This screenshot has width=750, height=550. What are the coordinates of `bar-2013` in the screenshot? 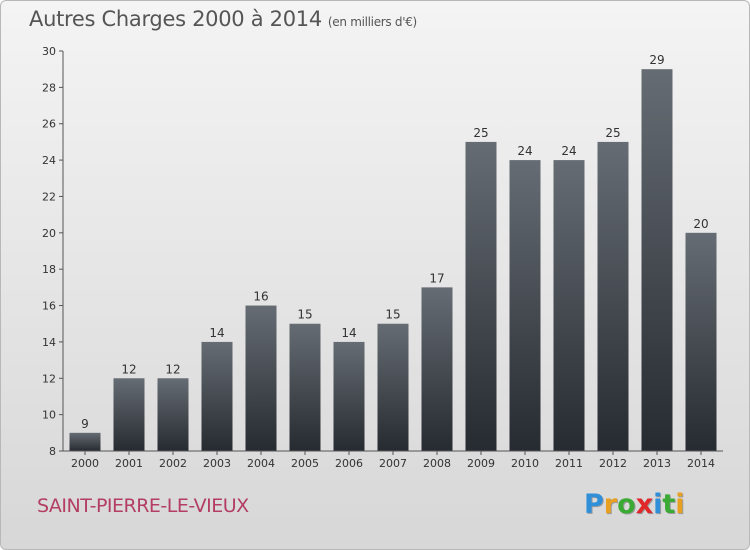 It's located at (657, 260).